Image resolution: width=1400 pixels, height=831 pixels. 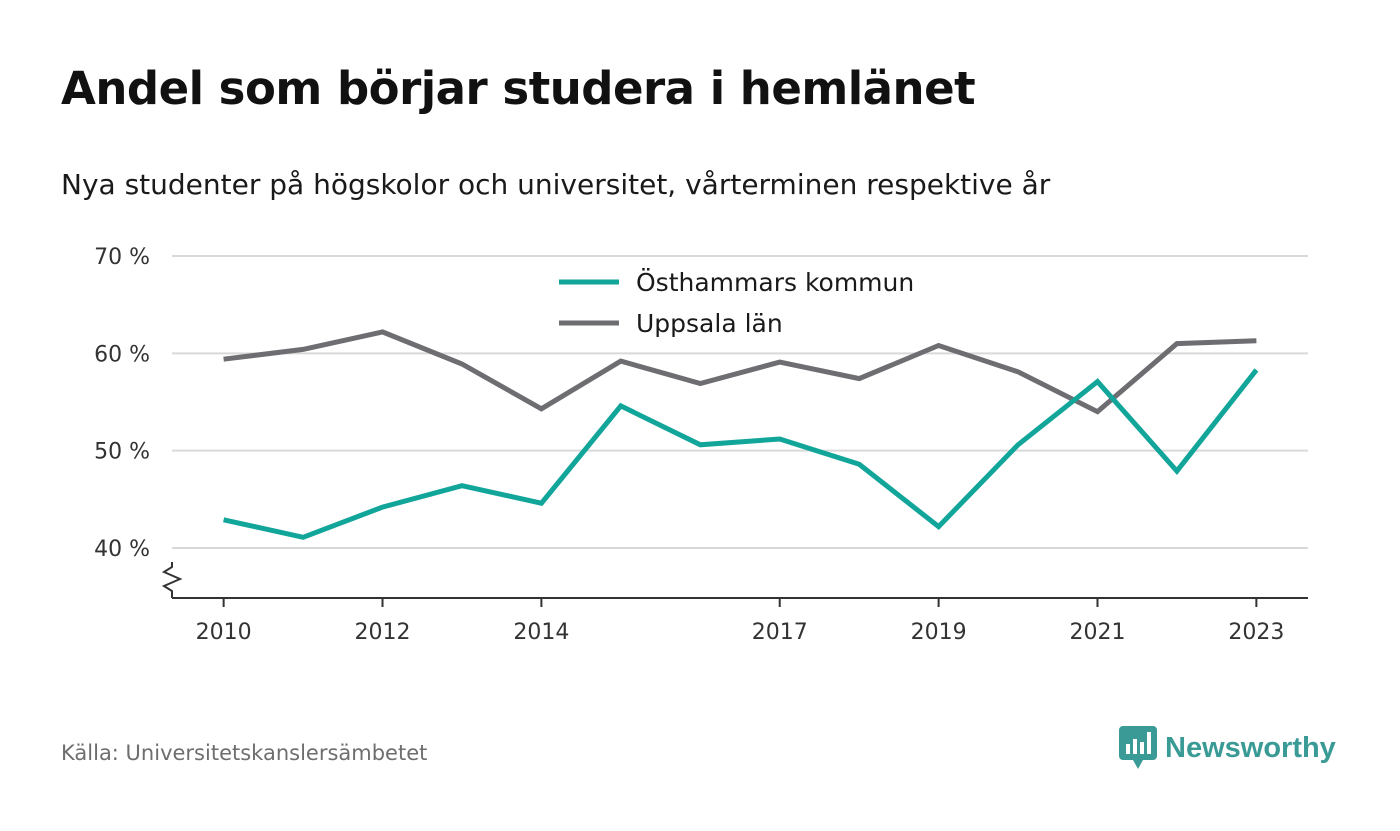 What do you see at coordinates (1256, 632) in the screenshot?
I see `x-tick-label-2023: 2023` at bounding box center [1256, 632].